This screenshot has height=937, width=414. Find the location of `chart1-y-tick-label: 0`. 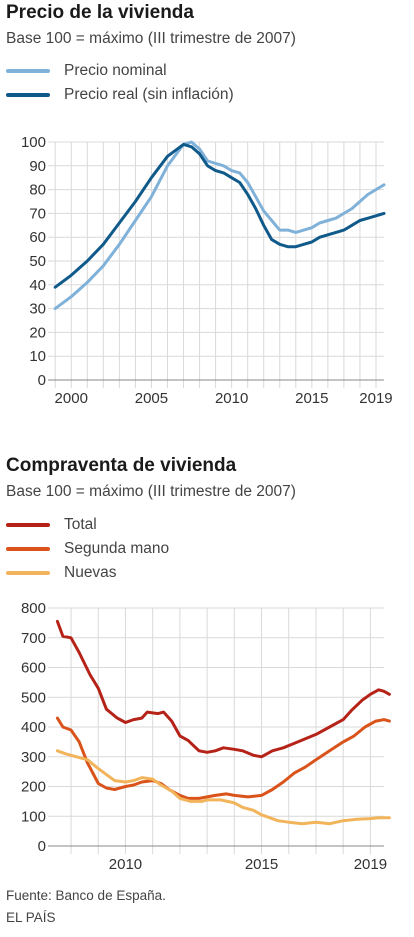

chart1-y-tick-label: 0 is located at coordinates (42, 380).